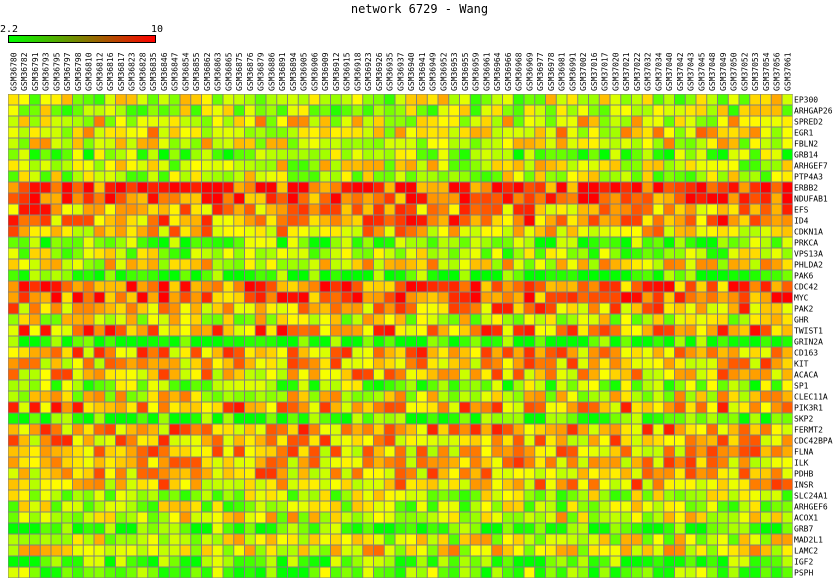 Image resolution: width=839 pixels, height=580 pixels. I want to click on row-label: GRB14, so click(806, 155).